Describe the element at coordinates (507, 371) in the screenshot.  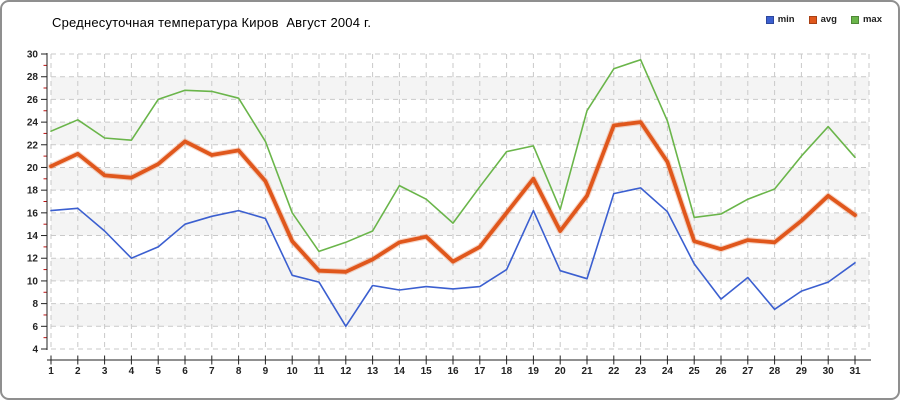
I see `x-axis-tick-label: 18` at that location.